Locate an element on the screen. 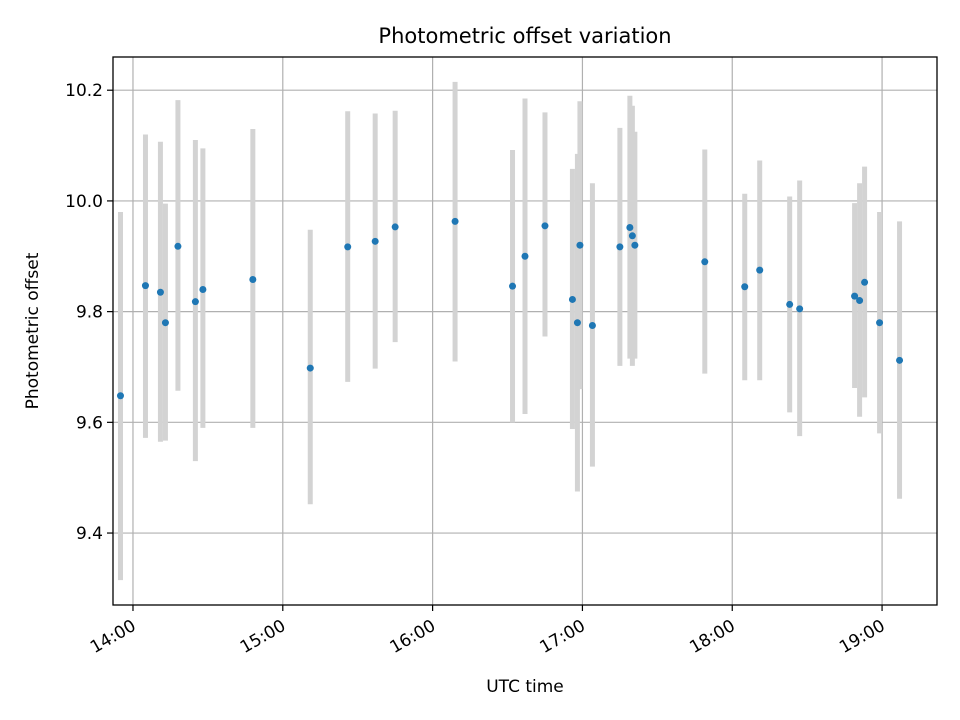 The width and height of the screenshot is (960, 720). y-axis-label: Photometric offset is located at coordinates (33, 330).